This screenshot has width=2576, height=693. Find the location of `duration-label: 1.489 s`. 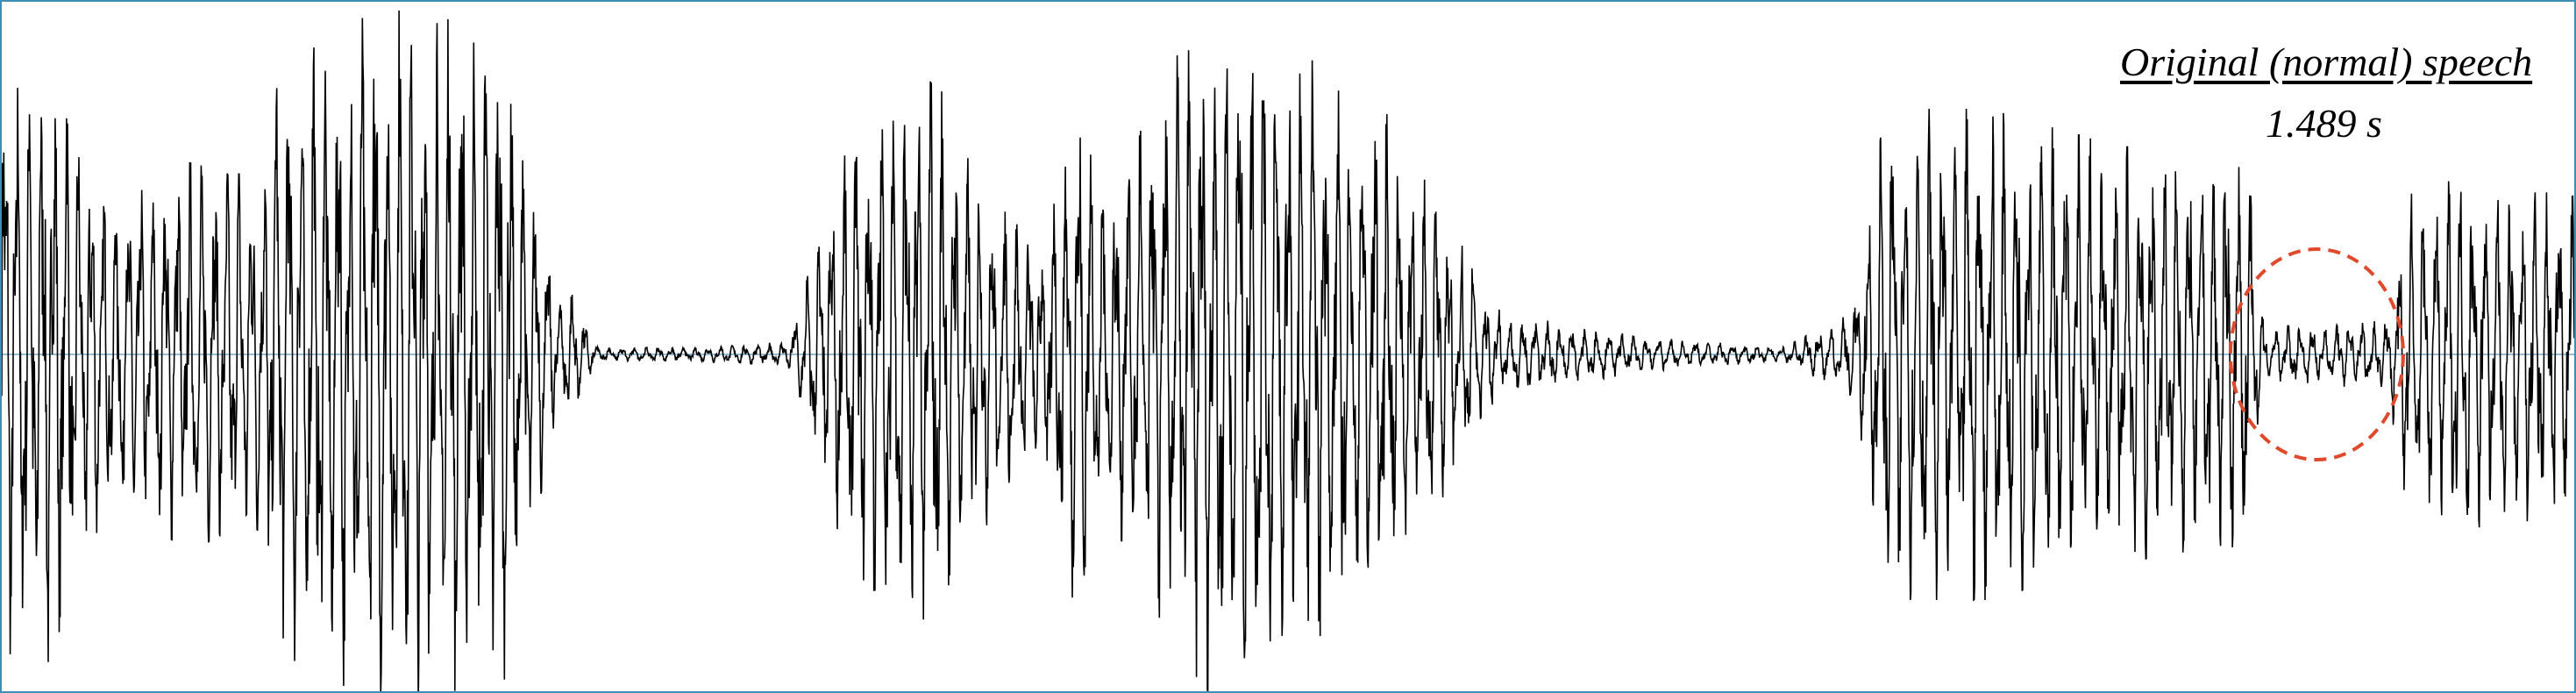

duration-label: 1.489 s is located at coordinates (2324, 123).